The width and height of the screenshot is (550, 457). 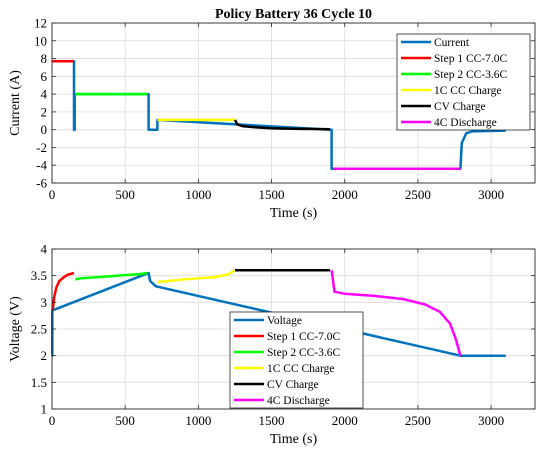 I want to click on y-tick-label: 10, so click(x=40, y=40).